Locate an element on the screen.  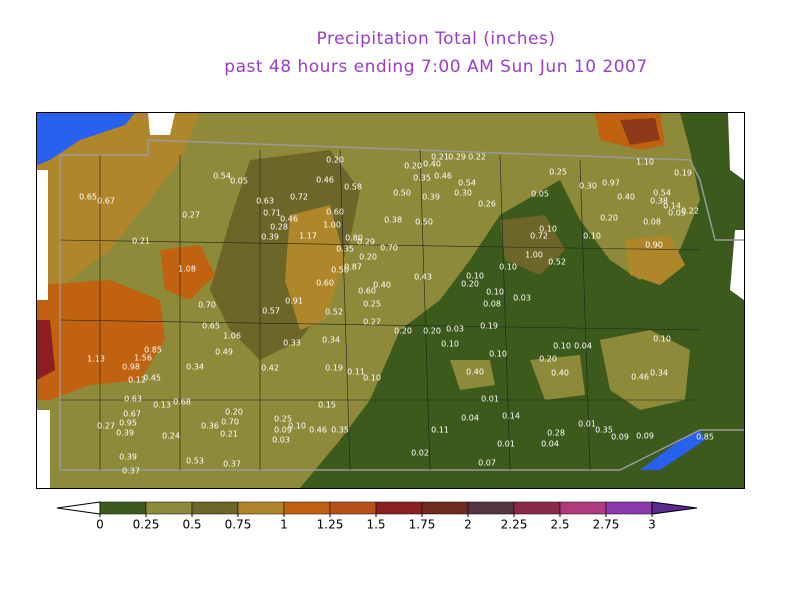
station-value: 0.04 is located at coordinates (470, 418).